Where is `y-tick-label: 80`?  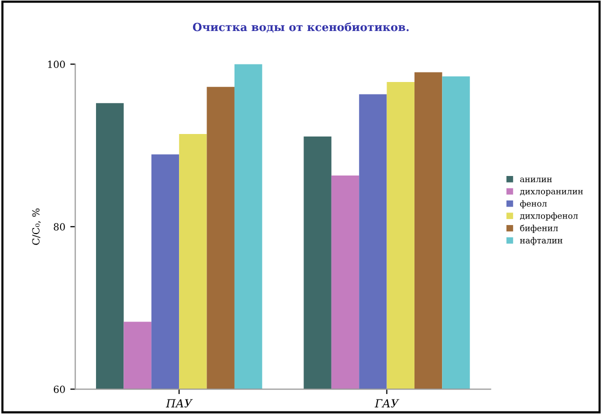
y-tick-label: 80 is located at coordinates (59, 226).